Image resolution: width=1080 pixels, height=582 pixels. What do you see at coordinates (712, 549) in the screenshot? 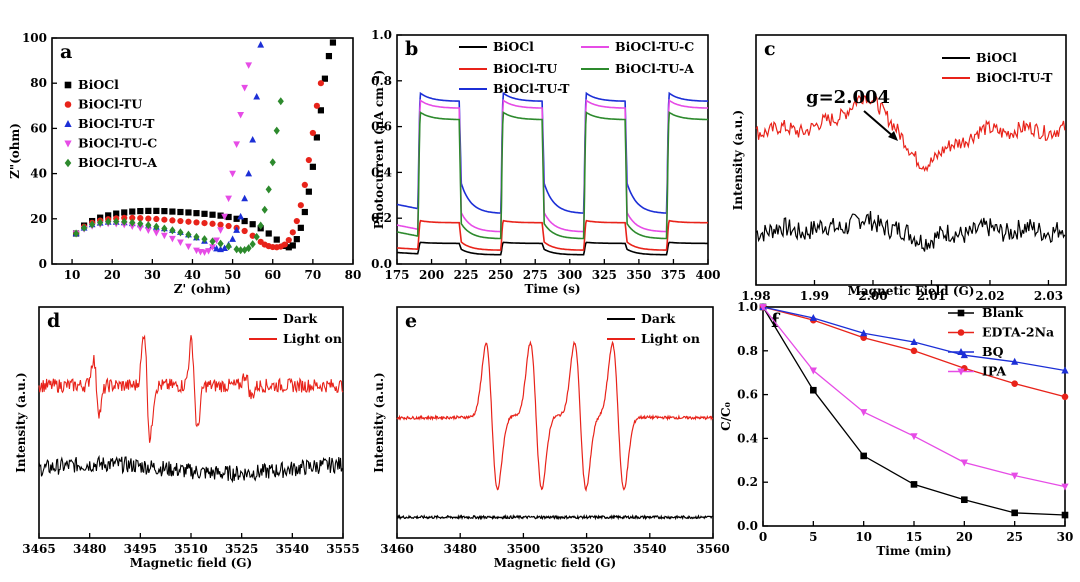
I see `x-tick-label: 3560` at bounding box center [712, 549].